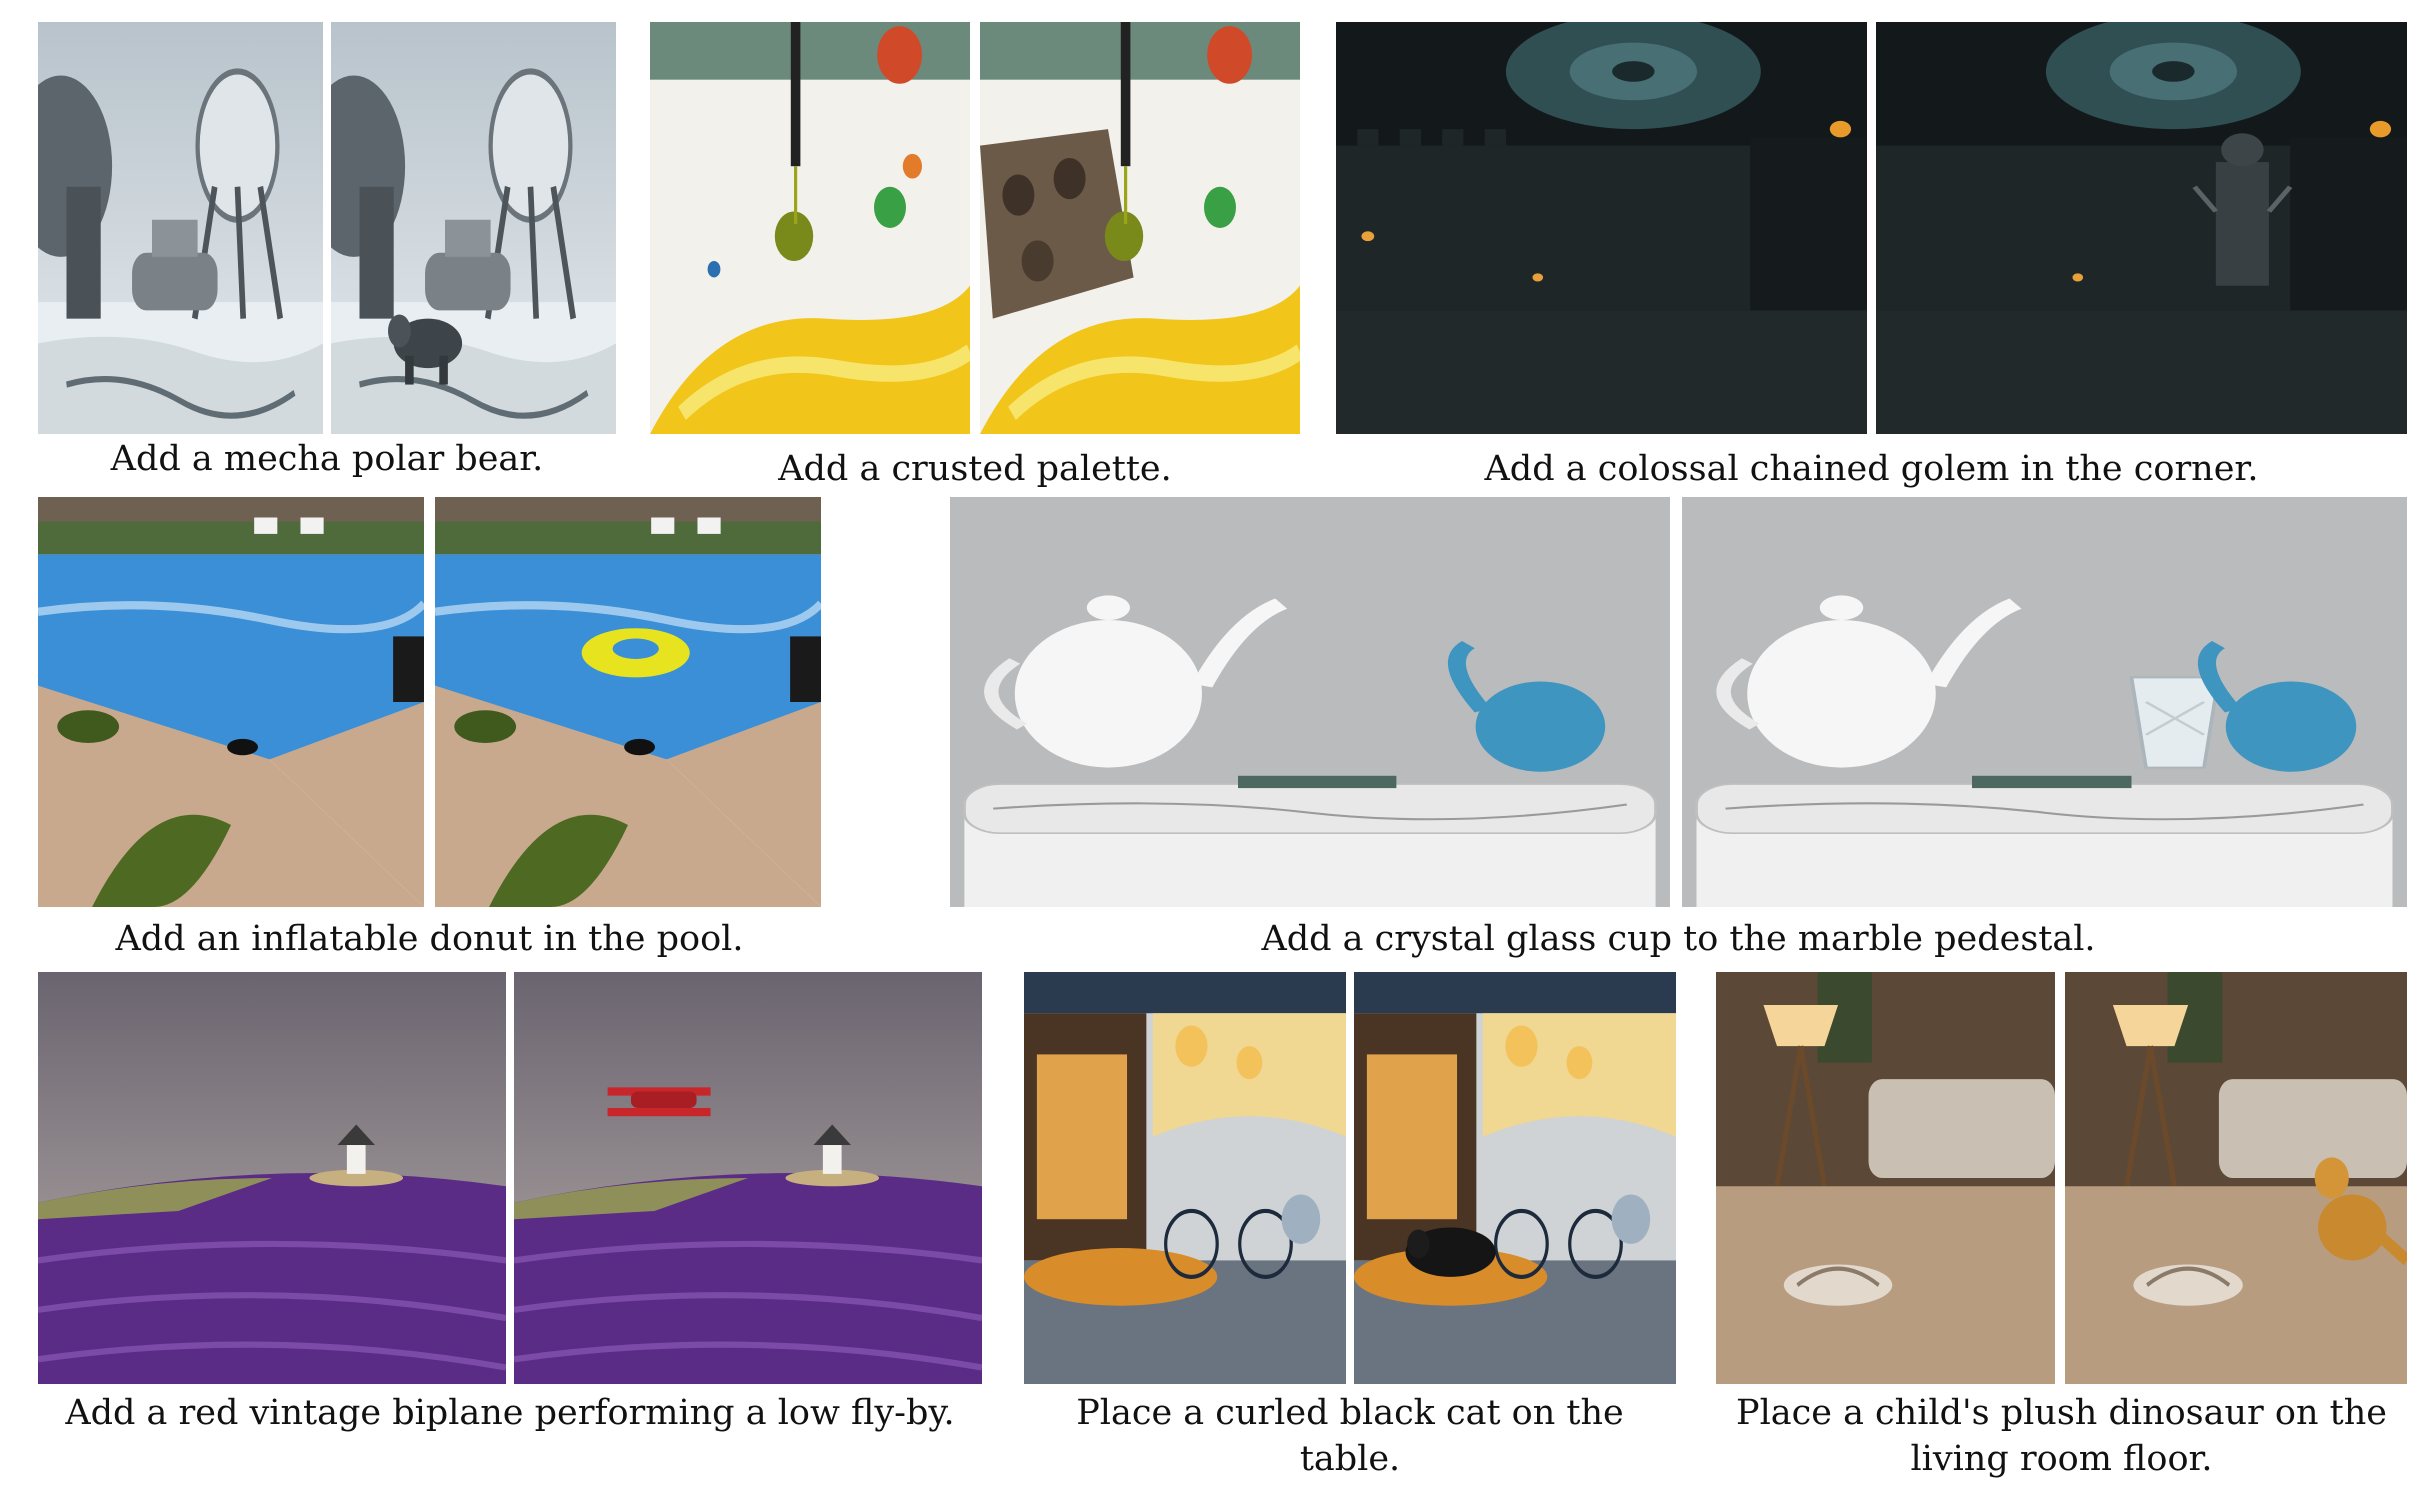 The height and width of the screenshot is (1497, 2433). What do you see at coordinates (2236, 1178) in the screenshot?
I see `dinosaur-after-image` at bounding box center [2236, 1178].